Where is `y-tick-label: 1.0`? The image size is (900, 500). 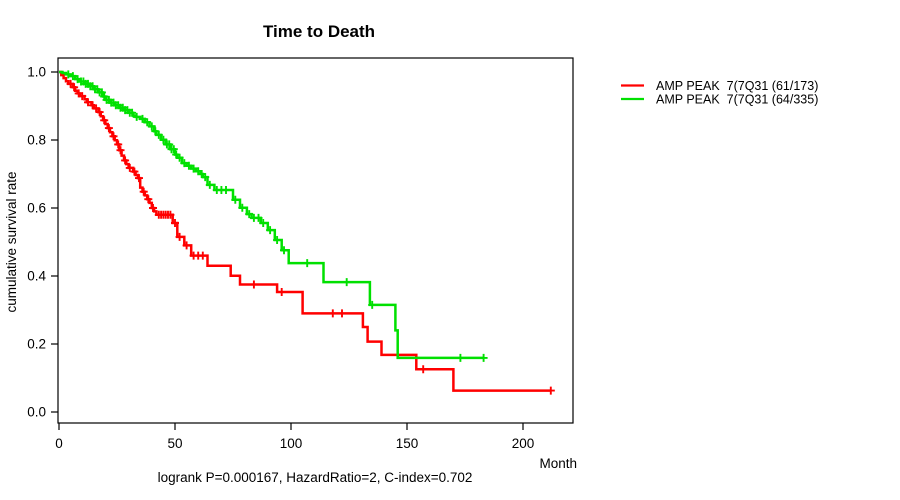
y-tick-label: 1.0 is located at coordinates (36, 72).